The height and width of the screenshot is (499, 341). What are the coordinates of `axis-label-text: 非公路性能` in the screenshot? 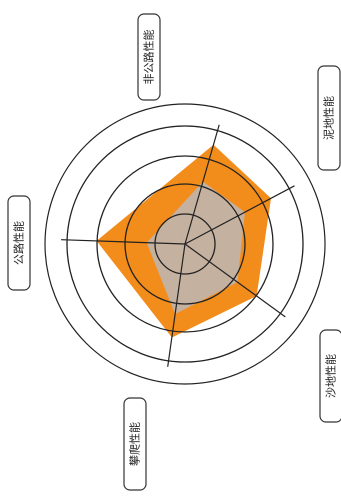 It's located at (149, 57).